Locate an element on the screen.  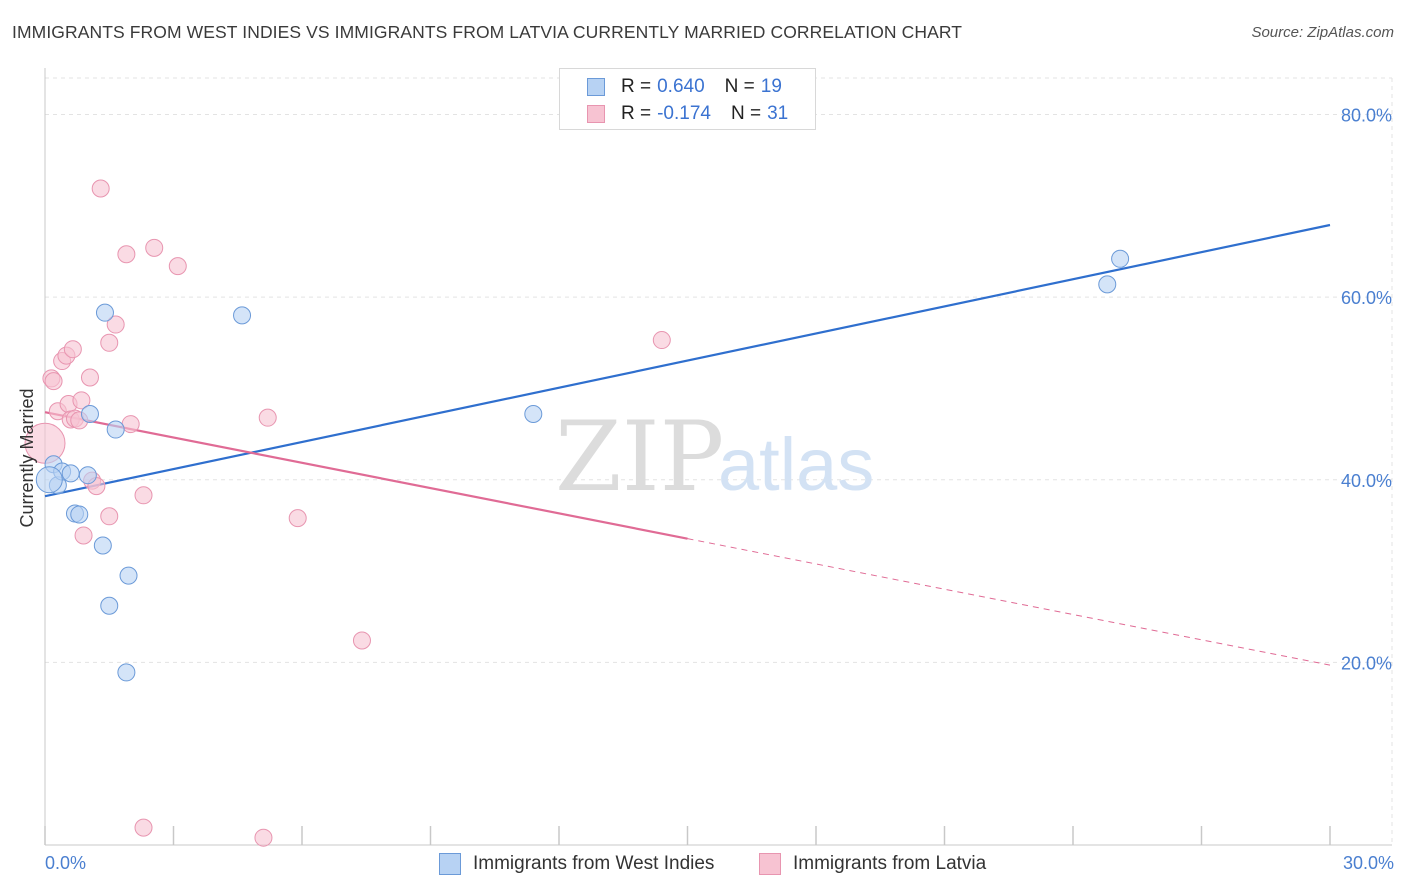
watermark-zip: ZIP is located at coordinates (639, 457).